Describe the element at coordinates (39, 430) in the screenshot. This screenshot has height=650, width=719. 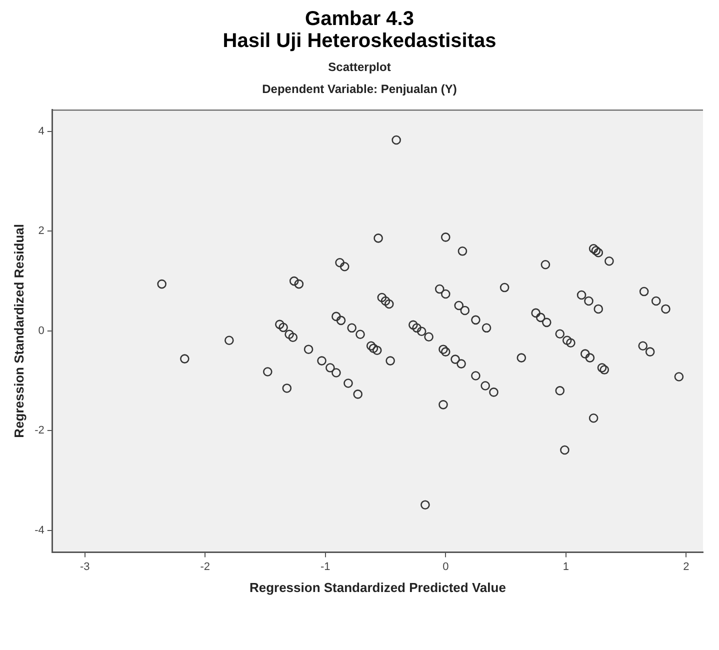
I see `y-tick-label: -2` at that location.